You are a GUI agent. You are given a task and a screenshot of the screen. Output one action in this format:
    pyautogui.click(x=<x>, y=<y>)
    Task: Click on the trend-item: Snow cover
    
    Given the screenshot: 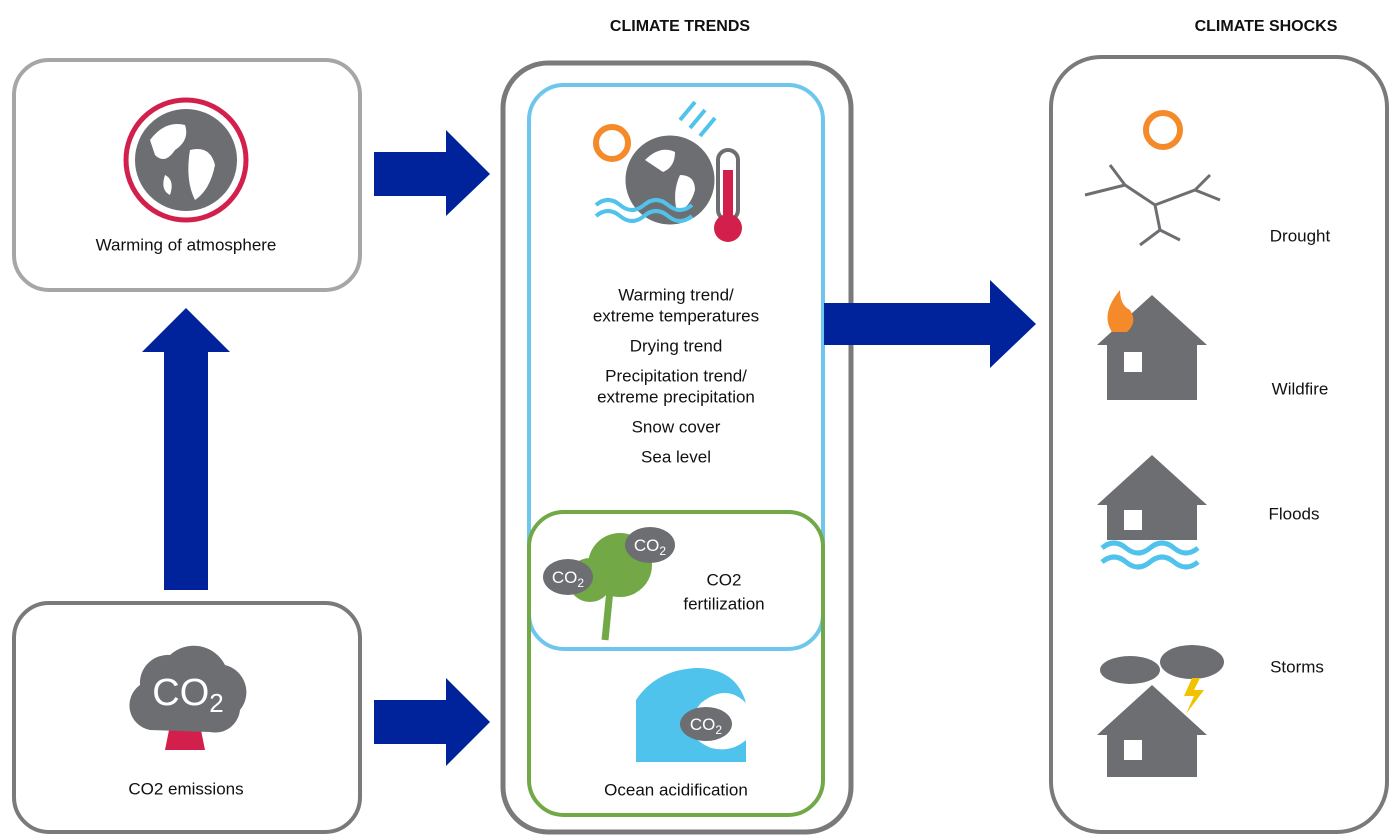 What is the action you would take?
    pyautogui.click(x=676, y=426)
    